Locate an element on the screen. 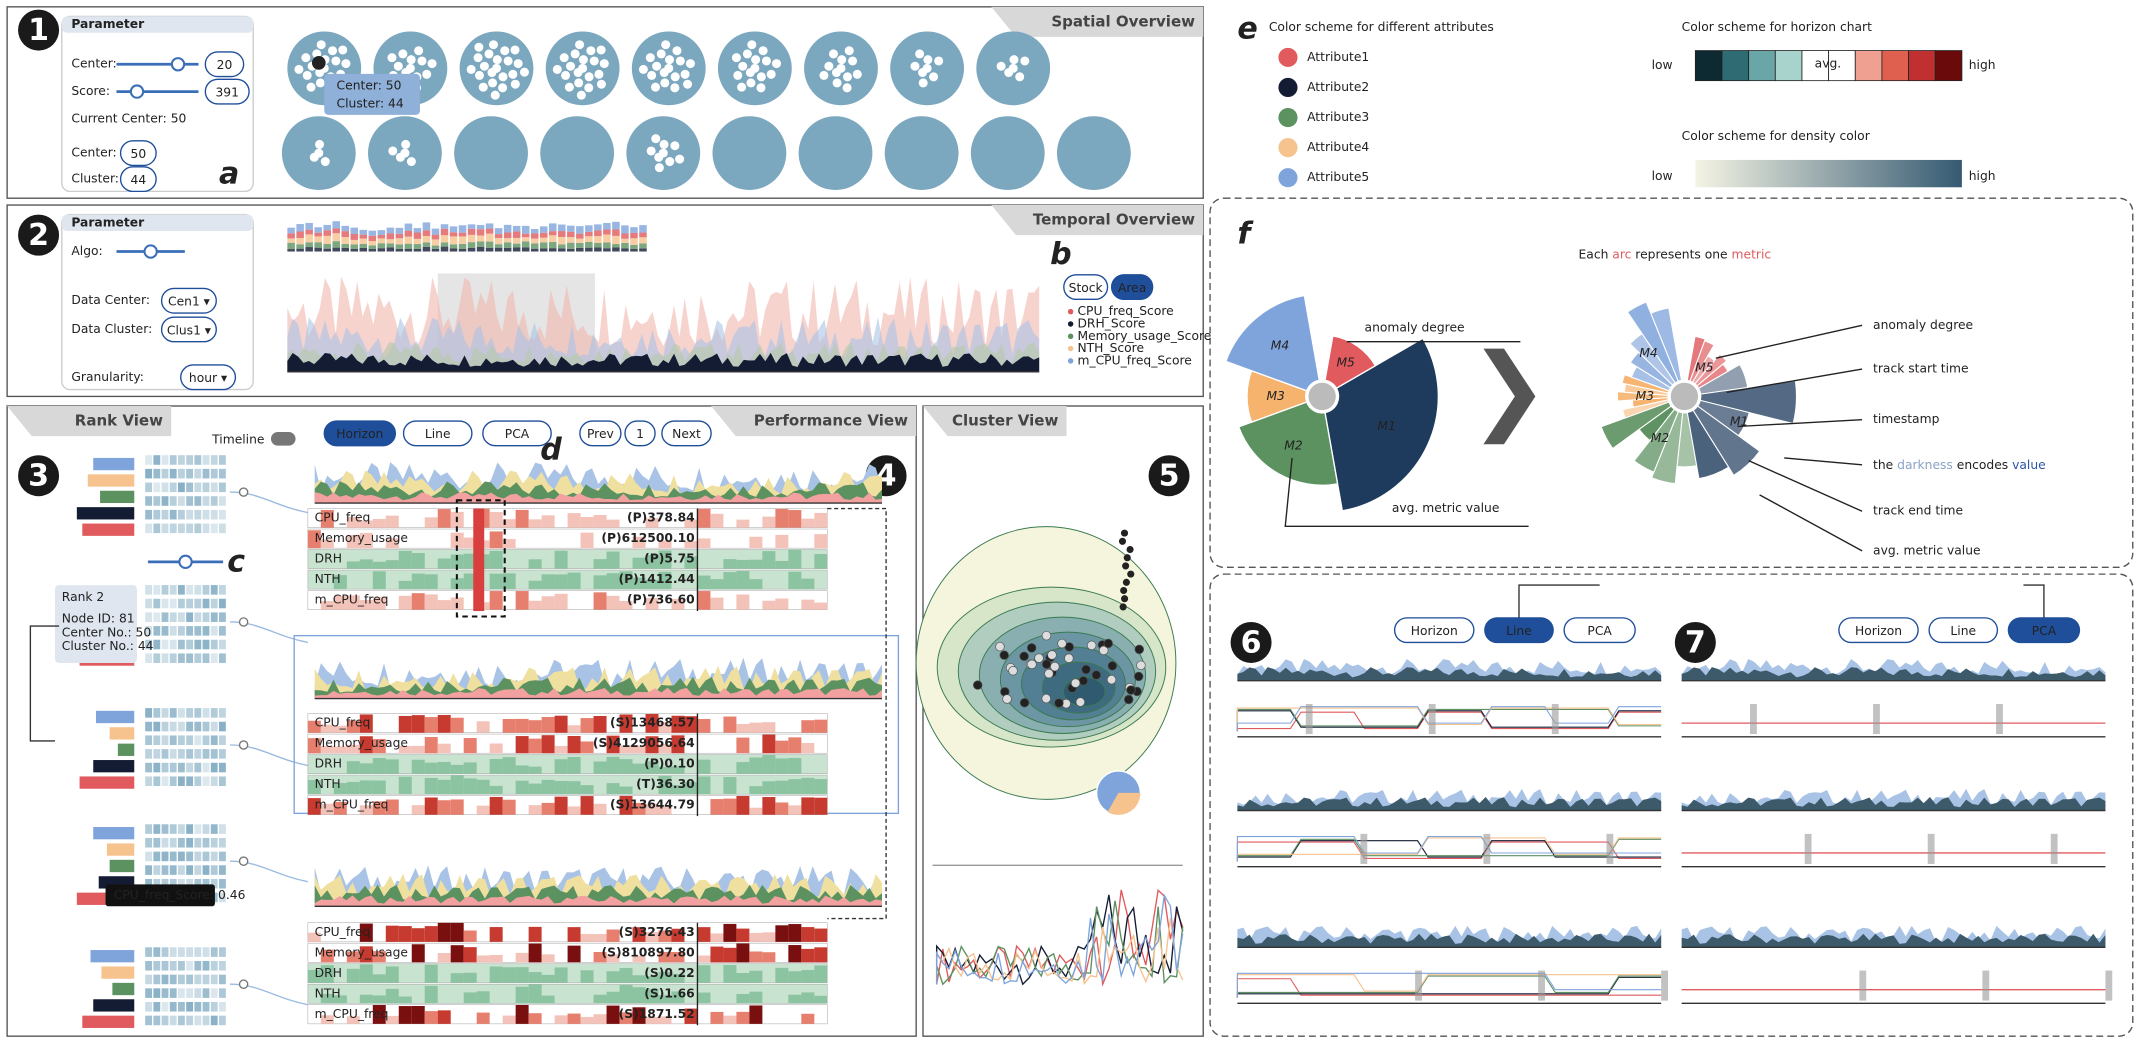 The image size is (2144, 1043). metric-label: DRH is located at coordinates (328, 764).